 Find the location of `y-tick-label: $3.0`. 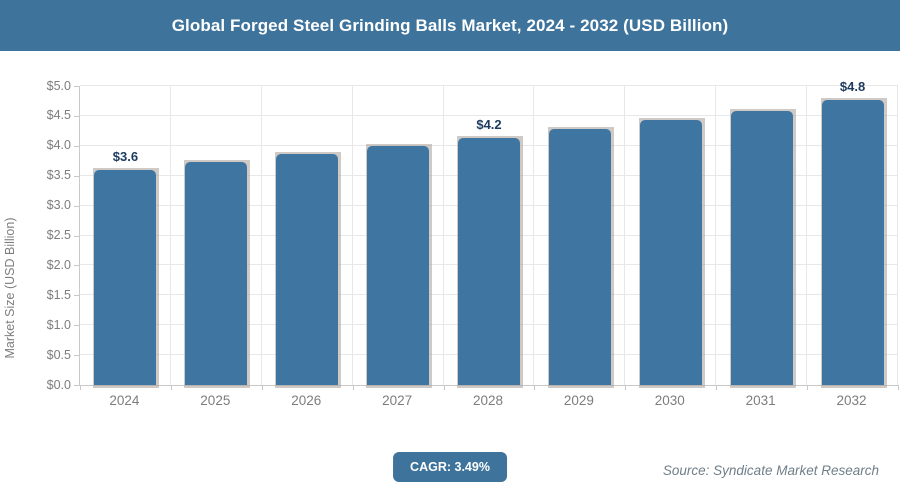

y-tick-label: $3.0 is located at coordinates (58, 205).